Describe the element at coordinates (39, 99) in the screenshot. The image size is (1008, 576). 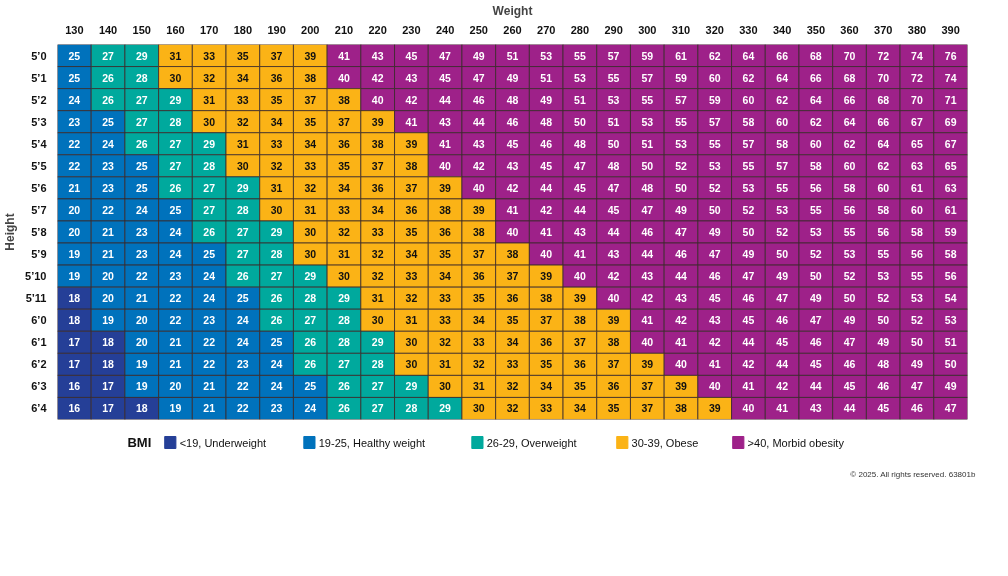
I see `y-tick-label: 5’2` at that location.